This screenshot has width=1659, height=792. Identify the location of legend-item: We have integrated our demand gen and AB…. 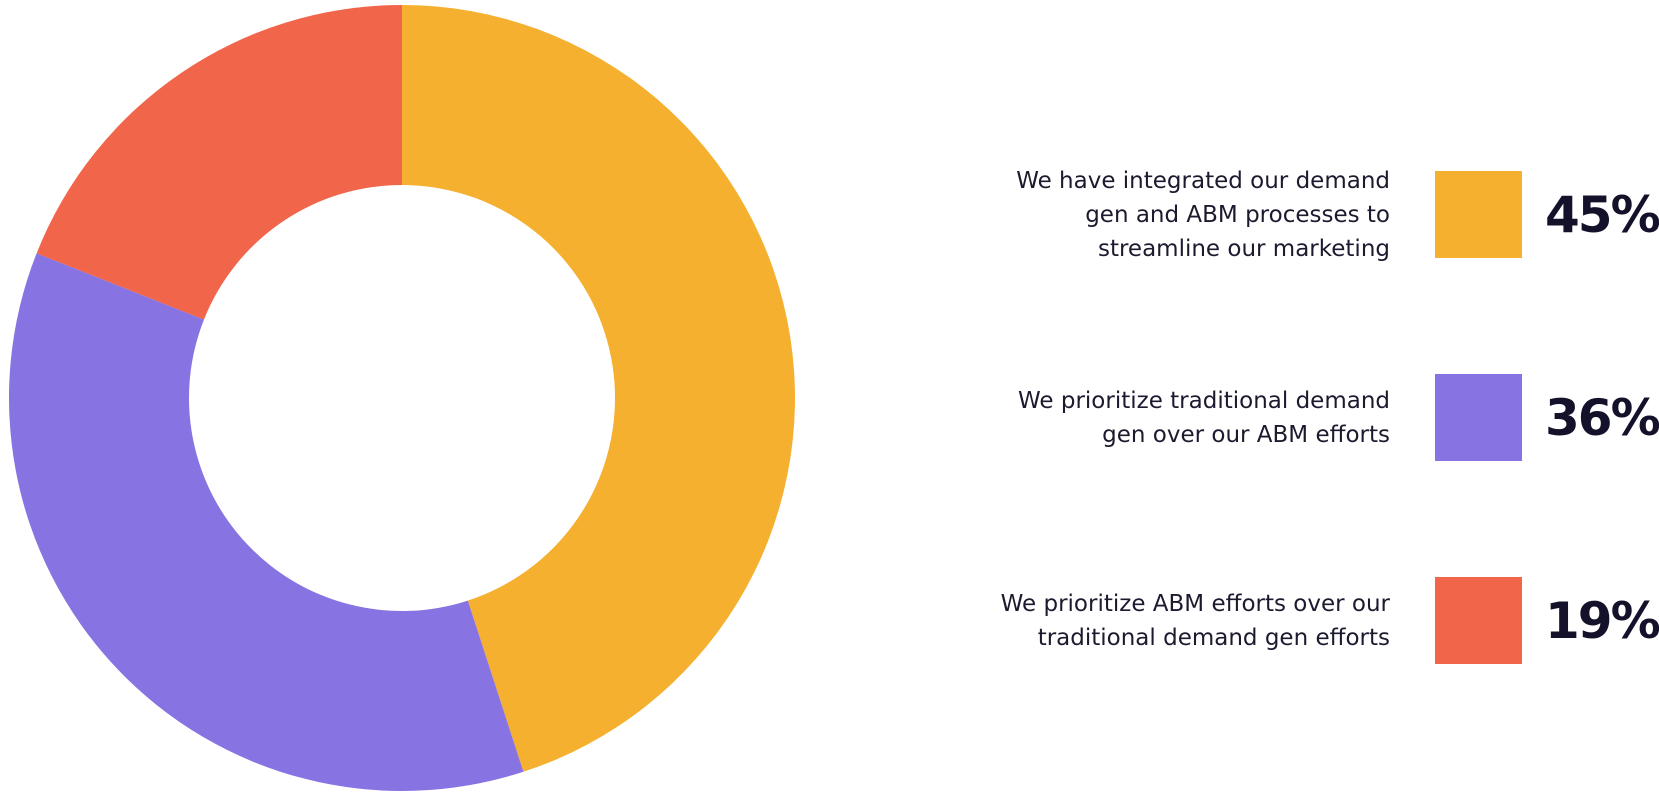
(1279, 215).